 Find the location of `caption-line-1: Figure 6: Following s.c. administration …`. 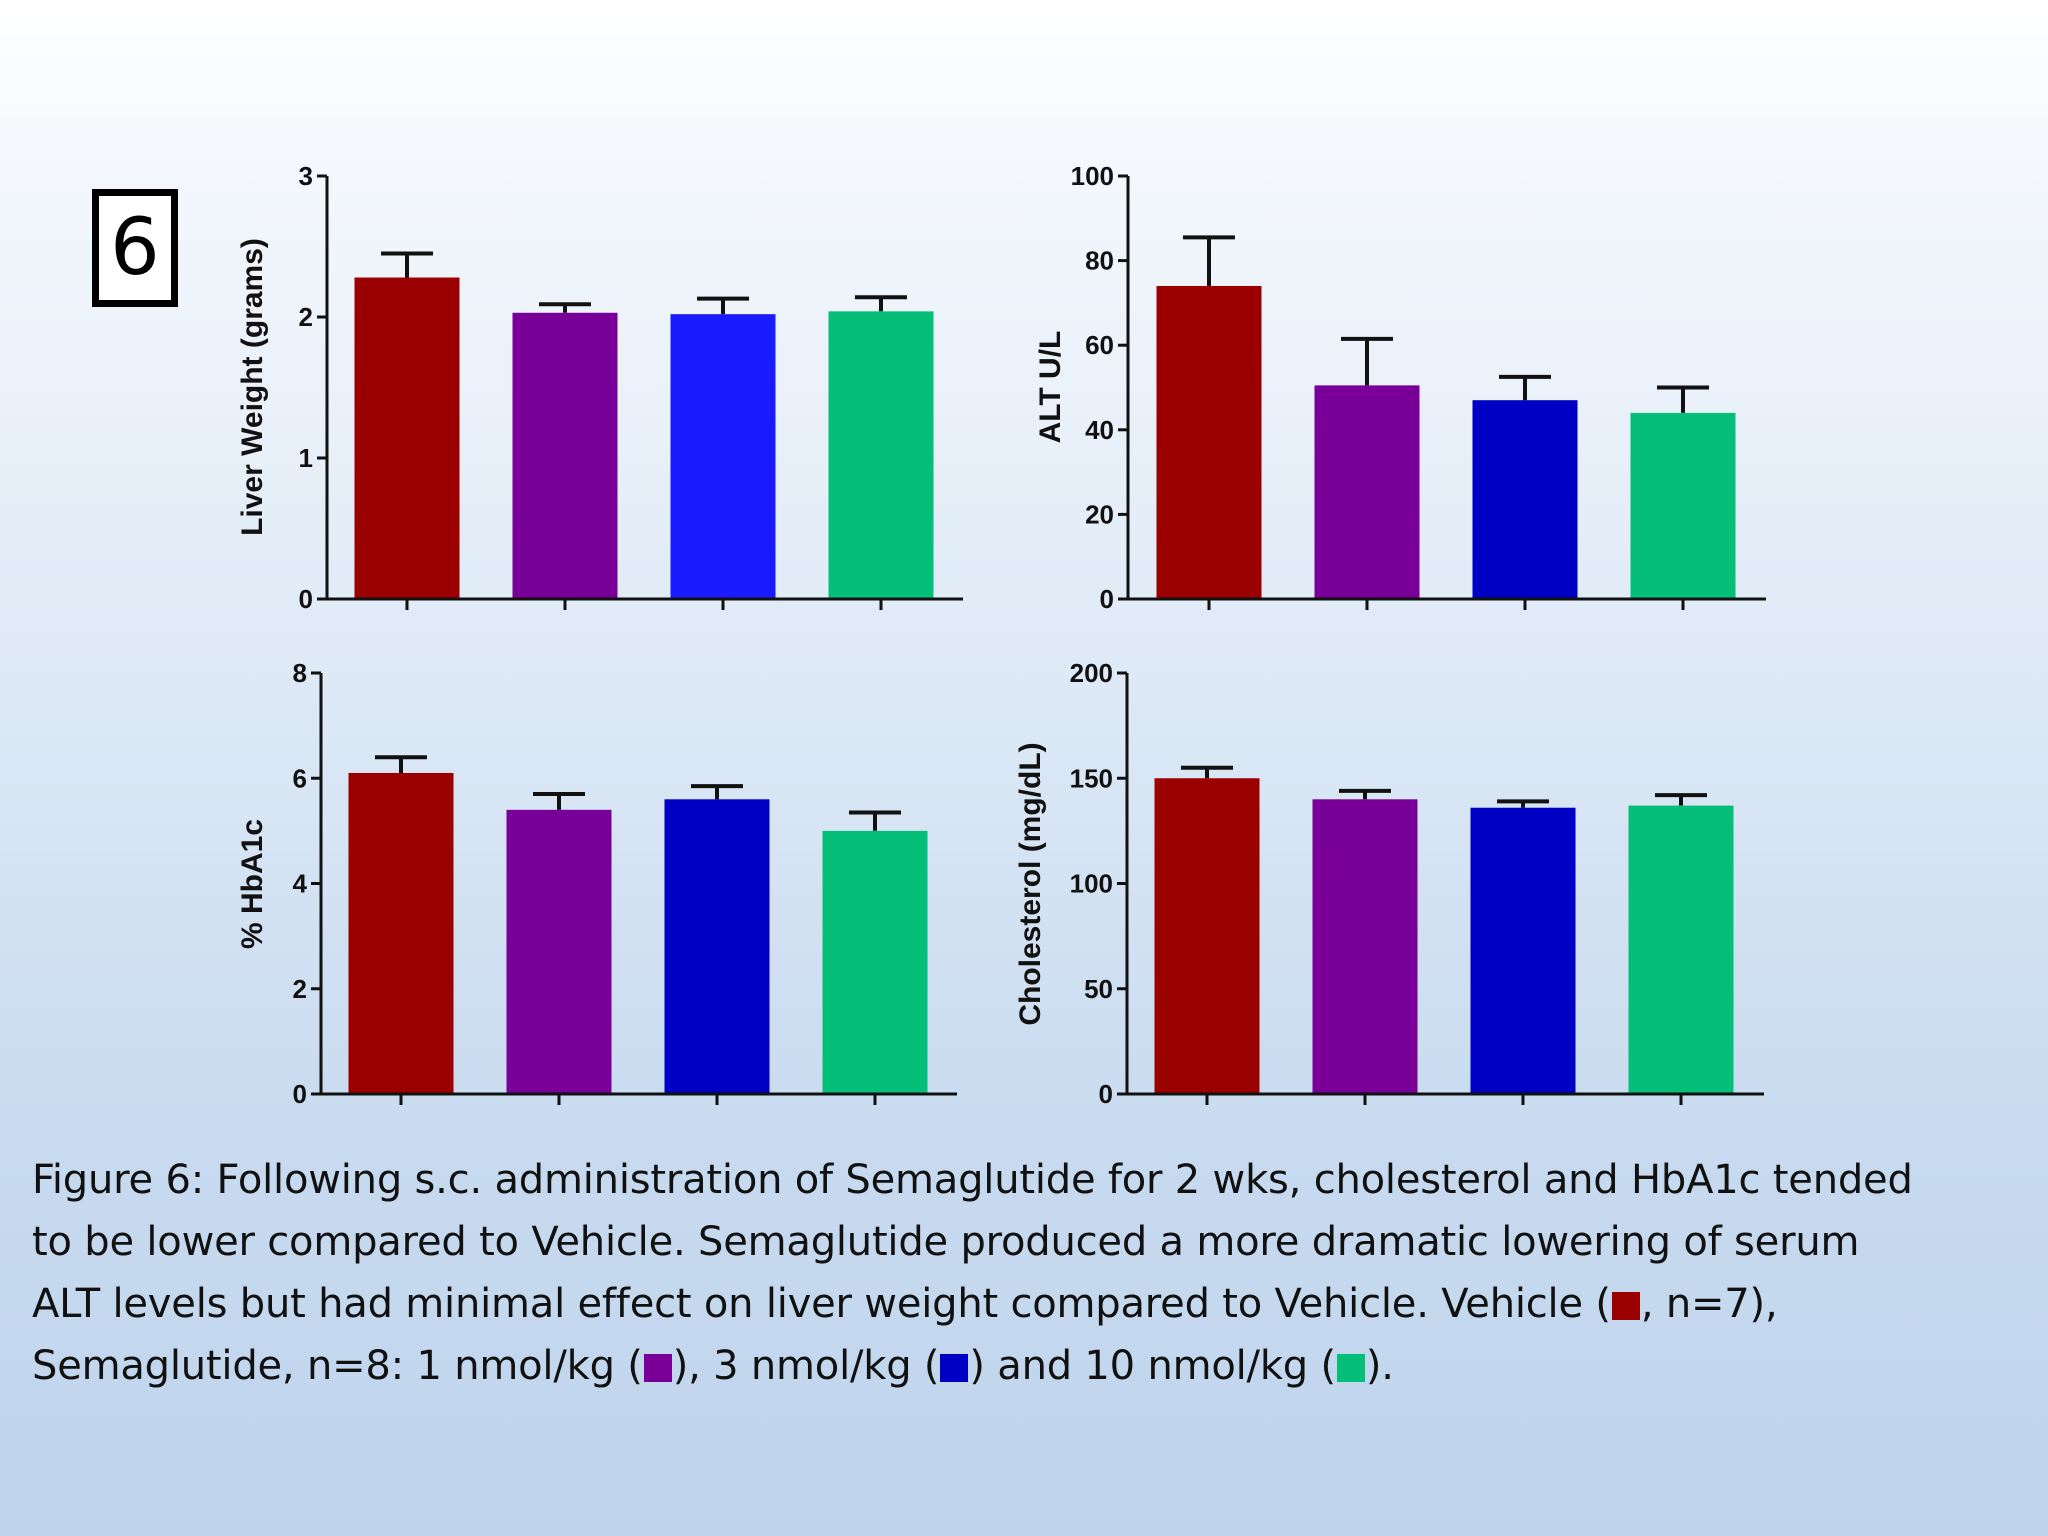

caption-line-1: Figure 6: Following s.c. administration … is located at coordinates (972, 1180).